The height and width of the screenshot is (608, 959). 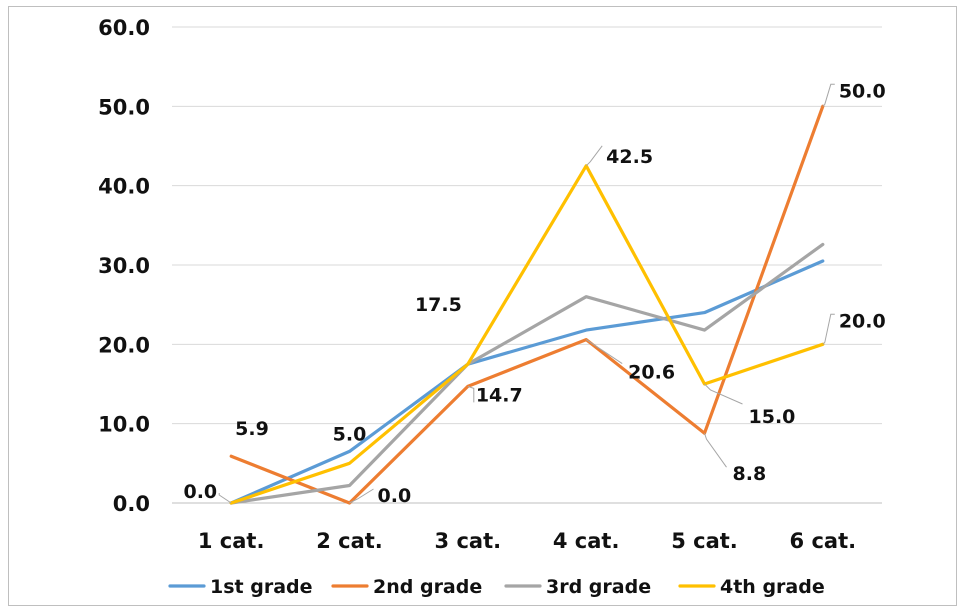 What do you see at coordinates (750, 474) in the screenshot?
I see `data-label: 8.8` at bounding box center [750, 474].